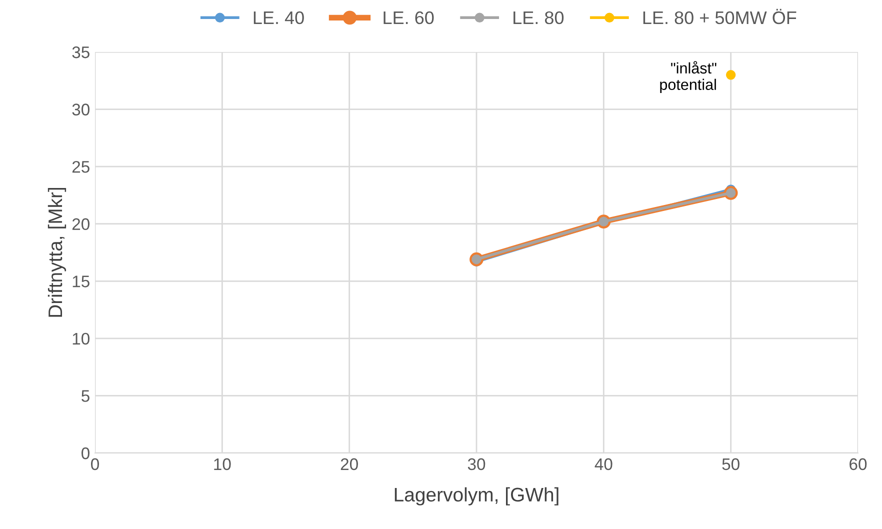  I want to click on annotation: "inlåst" potential, so click(688, 77).